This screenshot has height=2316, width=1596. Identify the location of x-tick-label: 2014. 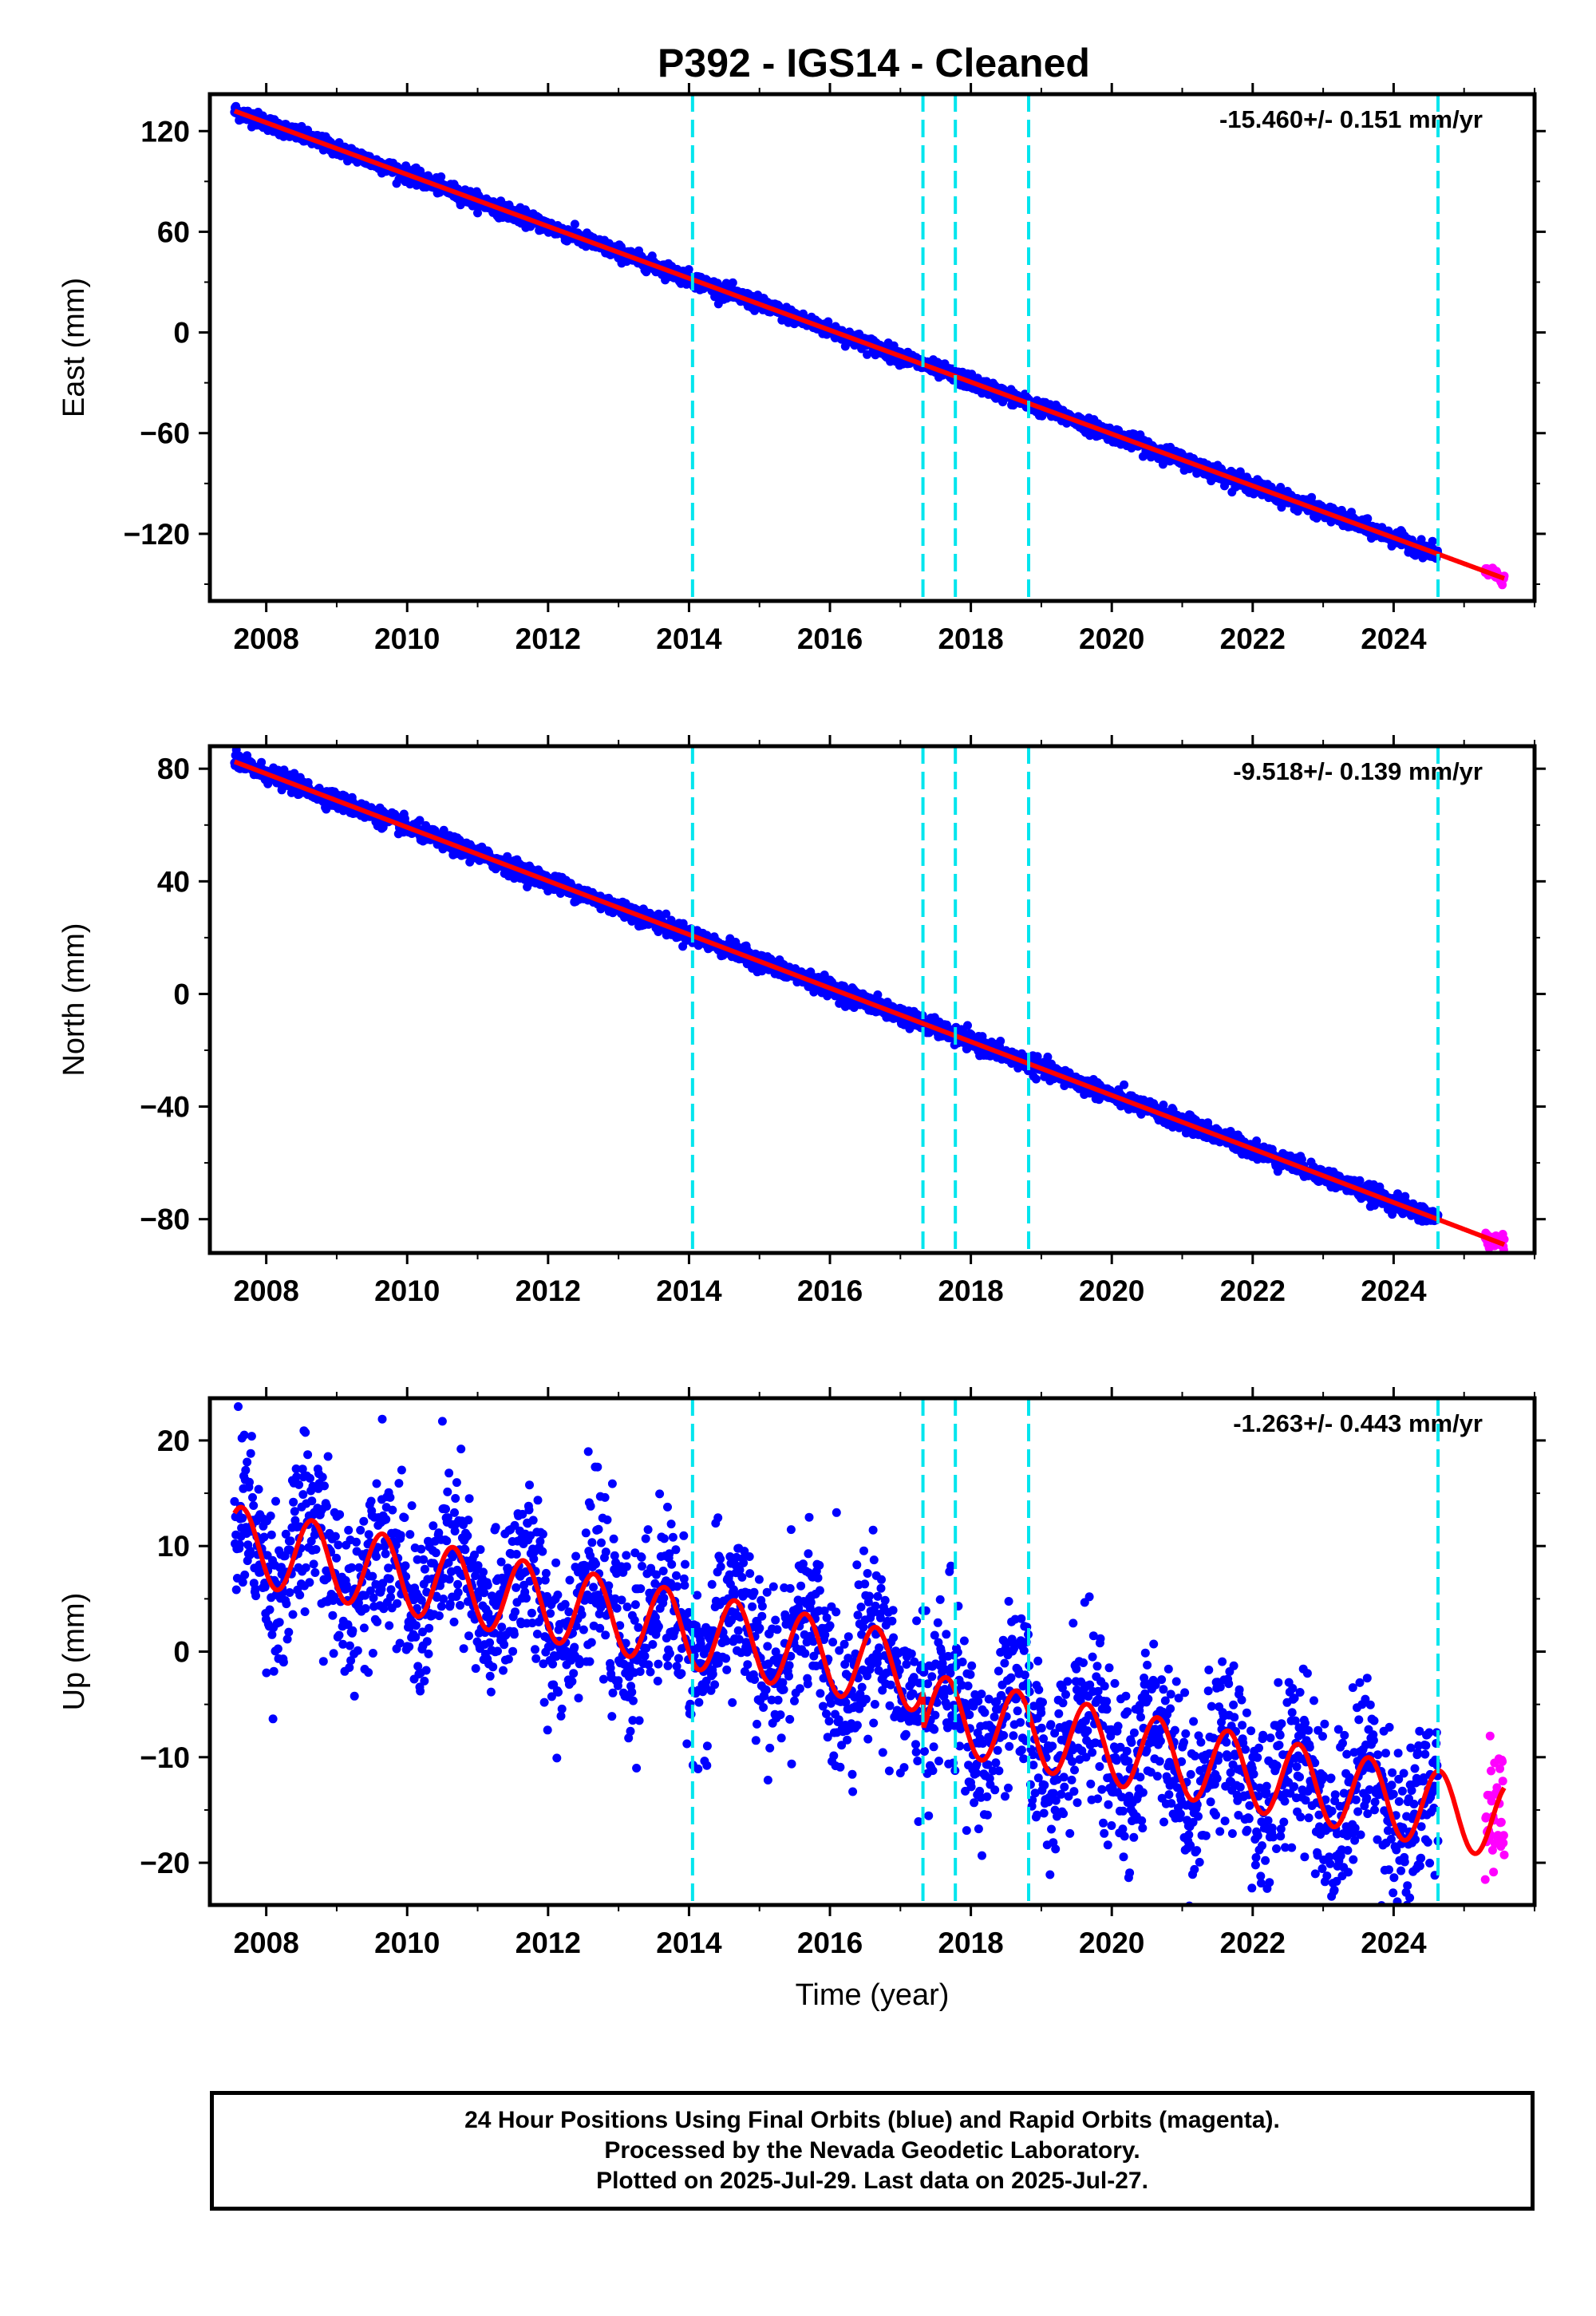
(689, 638).